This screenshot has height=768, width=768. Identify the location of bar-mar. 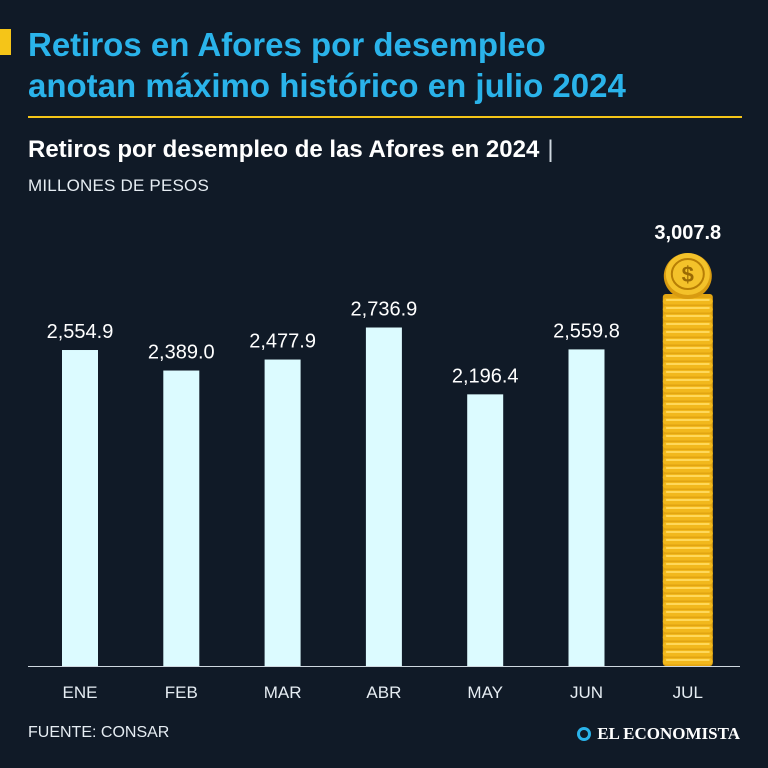
(282, 512).